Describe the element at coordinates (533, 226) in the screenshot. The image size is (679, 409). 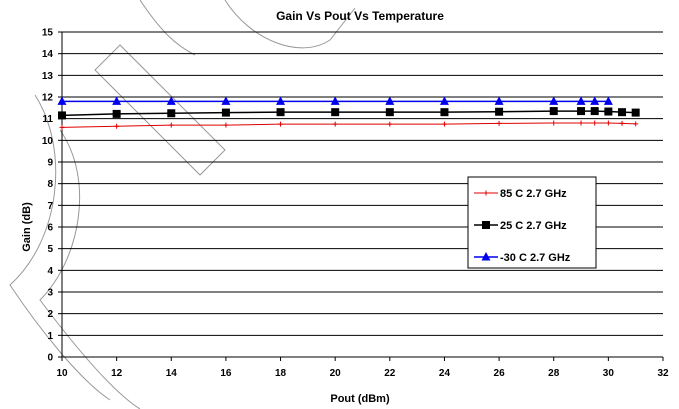
I see `legend-label-1: 25 C 2.7 GHz` at that location.